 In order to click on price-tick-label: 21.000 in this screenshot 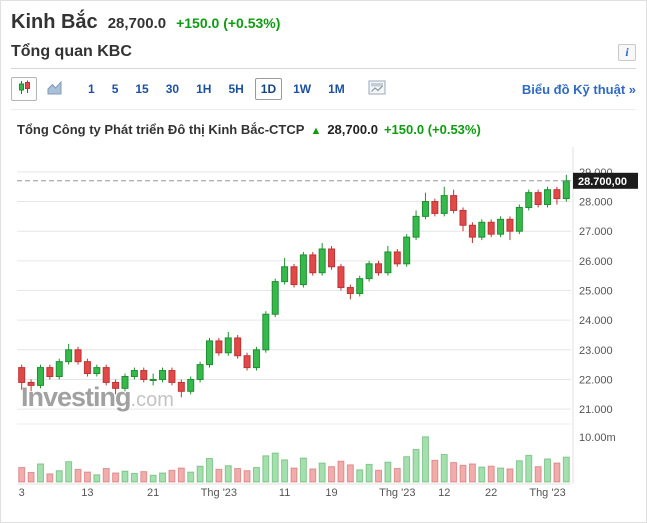, I will do `click(596, 410)`.